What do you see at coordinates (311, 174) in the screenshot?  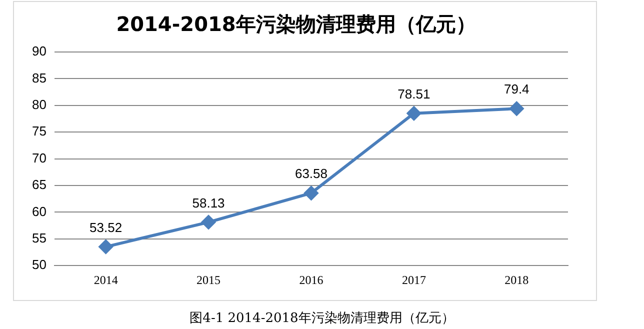 I see `data-label: 63.58` at bounding box center [311, 174].